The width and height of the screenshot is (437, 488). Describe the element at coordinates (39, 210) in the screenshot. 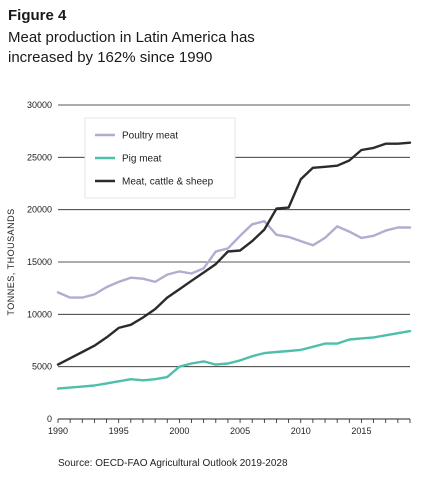

I see `y-tick-label: 20000` at that location.